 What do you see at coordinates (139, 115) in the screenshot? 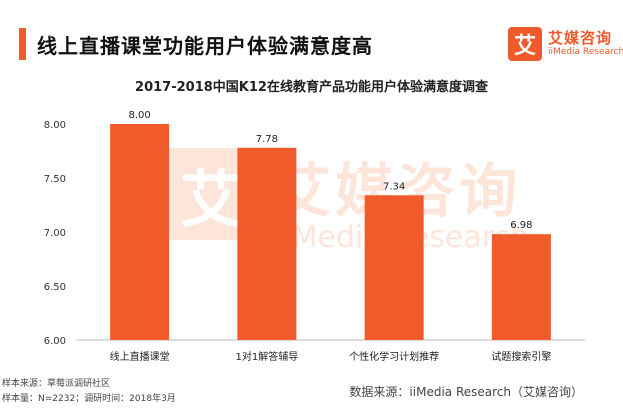
I see `bar-value-label: 8.00` at bounding box center [139, 115].